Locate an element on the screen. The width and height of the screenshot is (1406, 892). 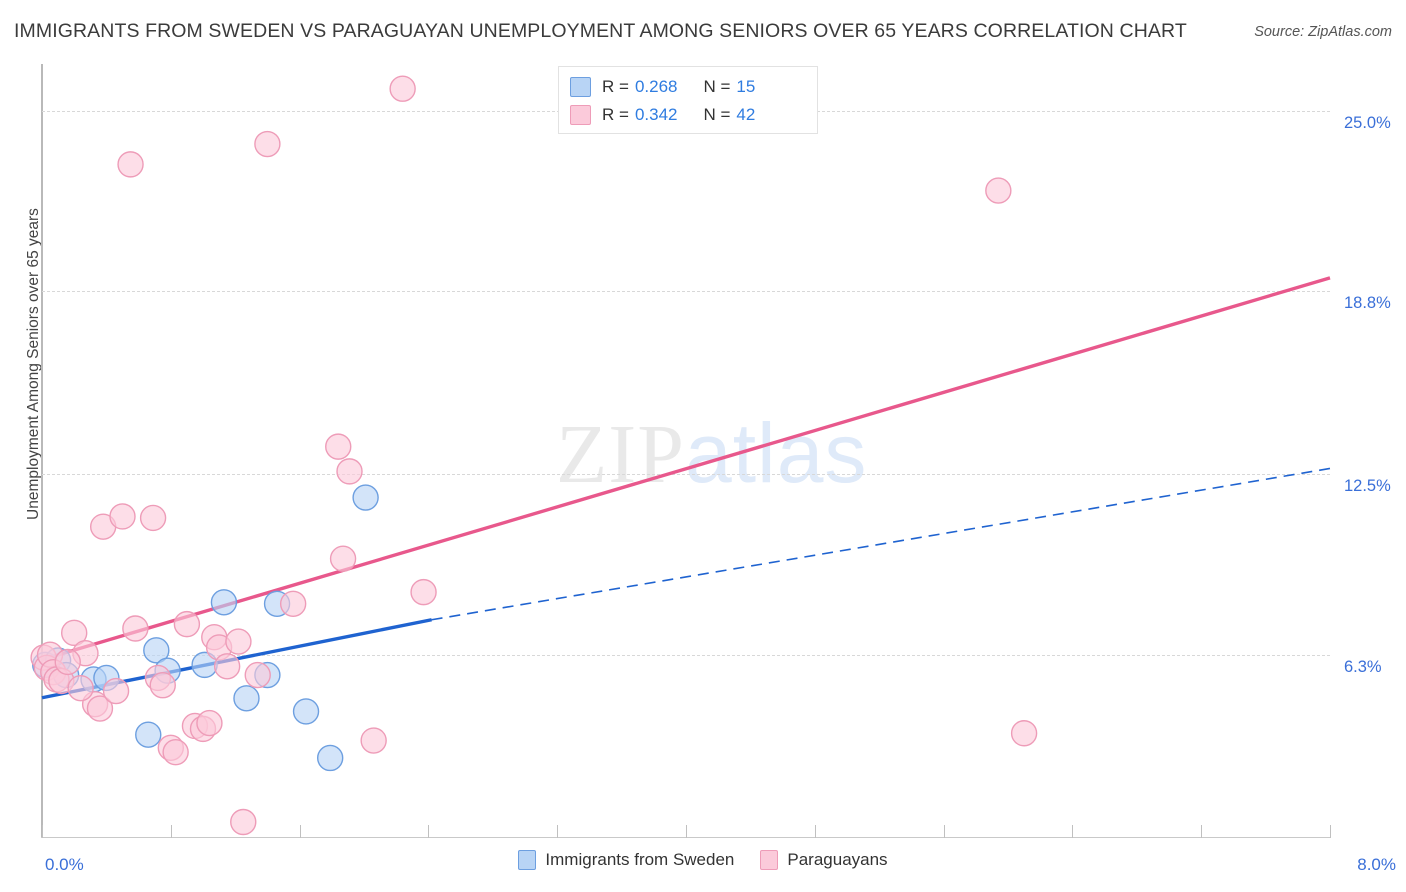
n-value-sweden: 15 is located at coordinates (746, 86).